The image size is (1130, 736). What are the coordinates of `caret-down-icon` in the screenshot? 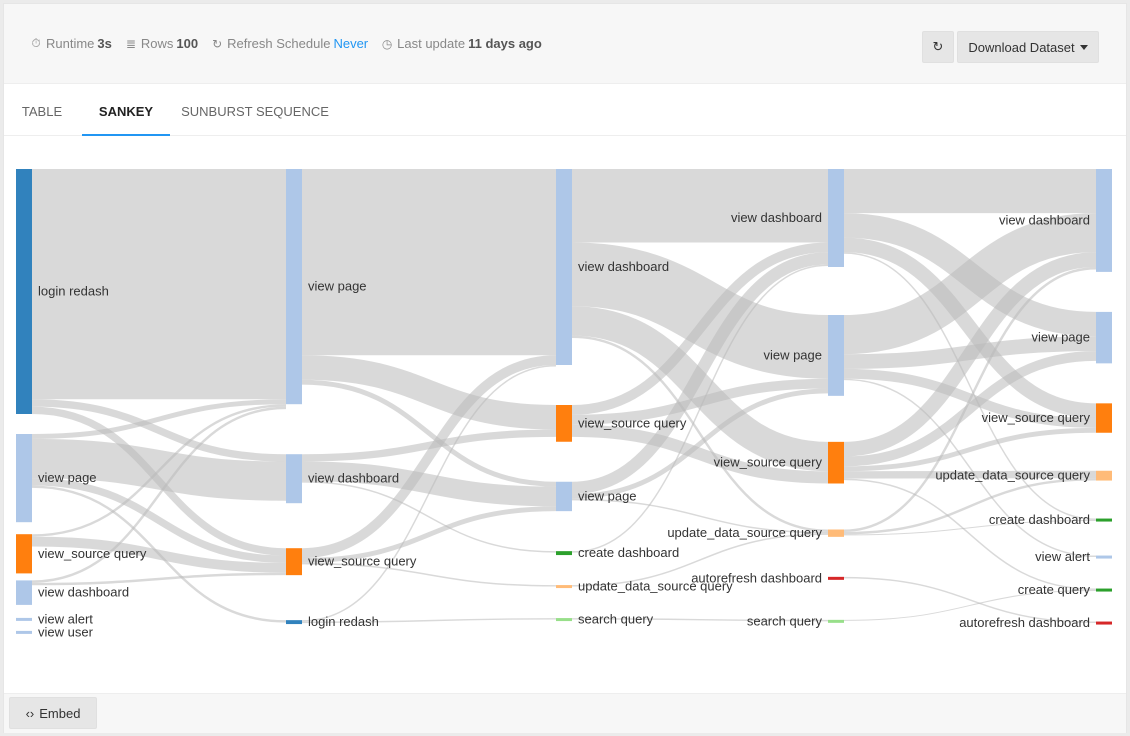 It's located at (1083, 47).